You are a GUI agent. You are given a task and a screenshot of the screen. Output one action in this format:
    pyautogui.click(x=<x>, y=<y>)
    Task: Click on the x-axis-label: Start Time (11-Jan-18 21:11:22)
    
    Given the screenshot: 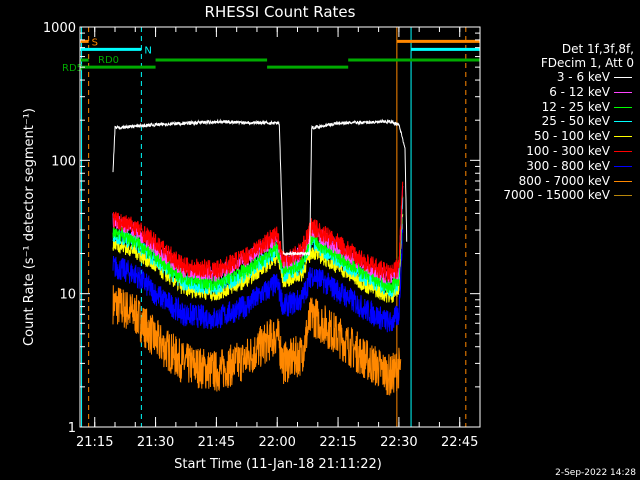 What is the action you would take?
    pyautogui.click(x=278, y=464)
    